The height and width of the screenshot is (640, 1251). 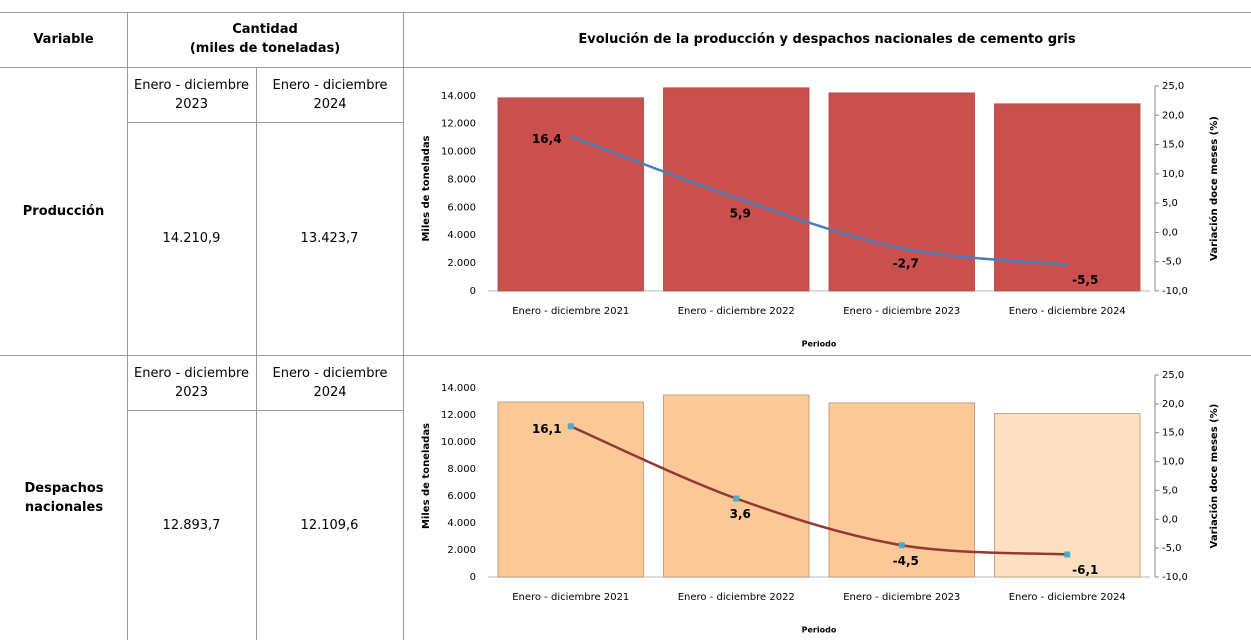 What do you see at coordinates (63, 211) in the screenshot?
I see `row-label: Producción` at bounding box center [63, 211].